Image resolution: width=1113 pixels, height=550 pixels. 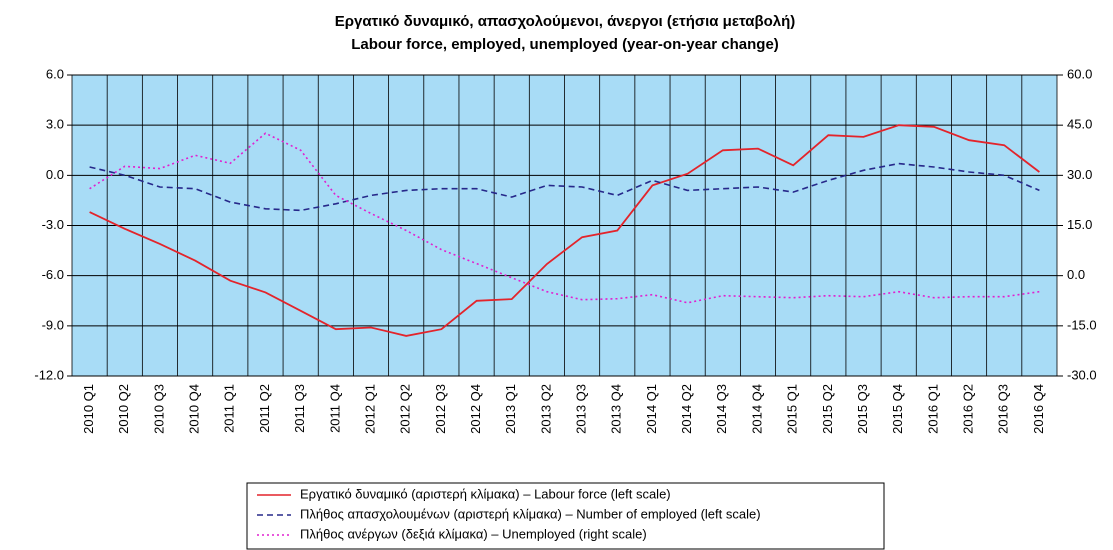 What do you see at coordinates (405, 409) in the screenshot?
I see `x-tick-label: 2012 Q2` at bounding box center [405, 409].